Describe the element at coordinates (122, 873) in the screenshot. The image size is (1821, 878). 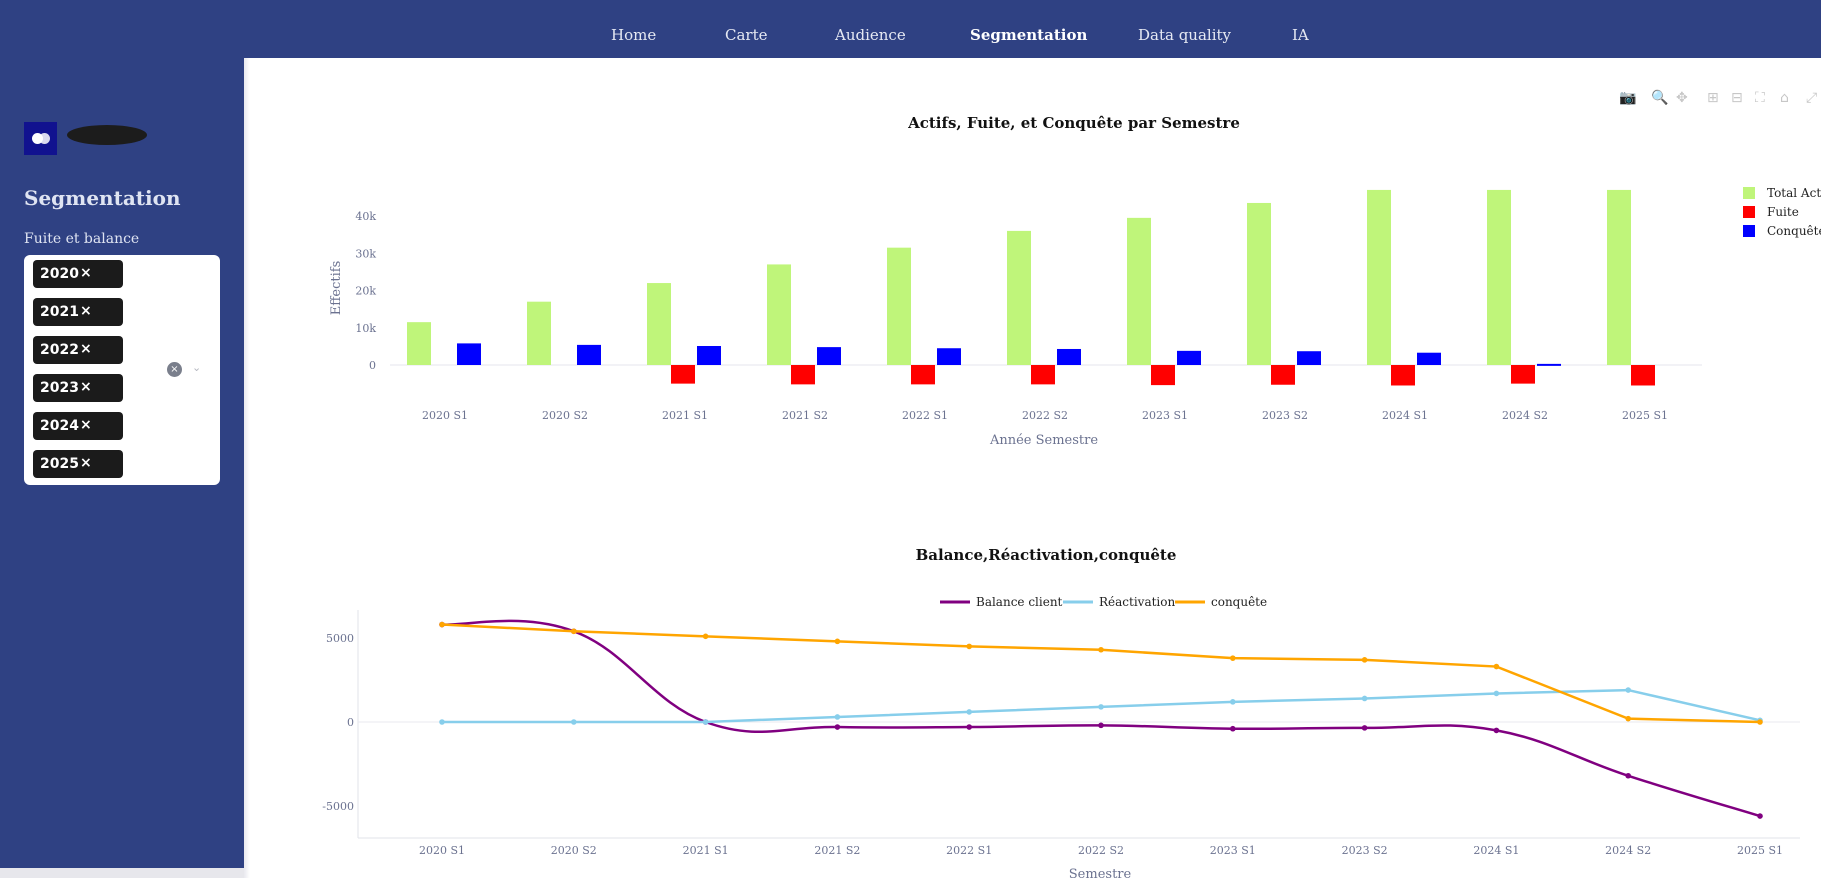
I see `window-bottom-strip` at that location.